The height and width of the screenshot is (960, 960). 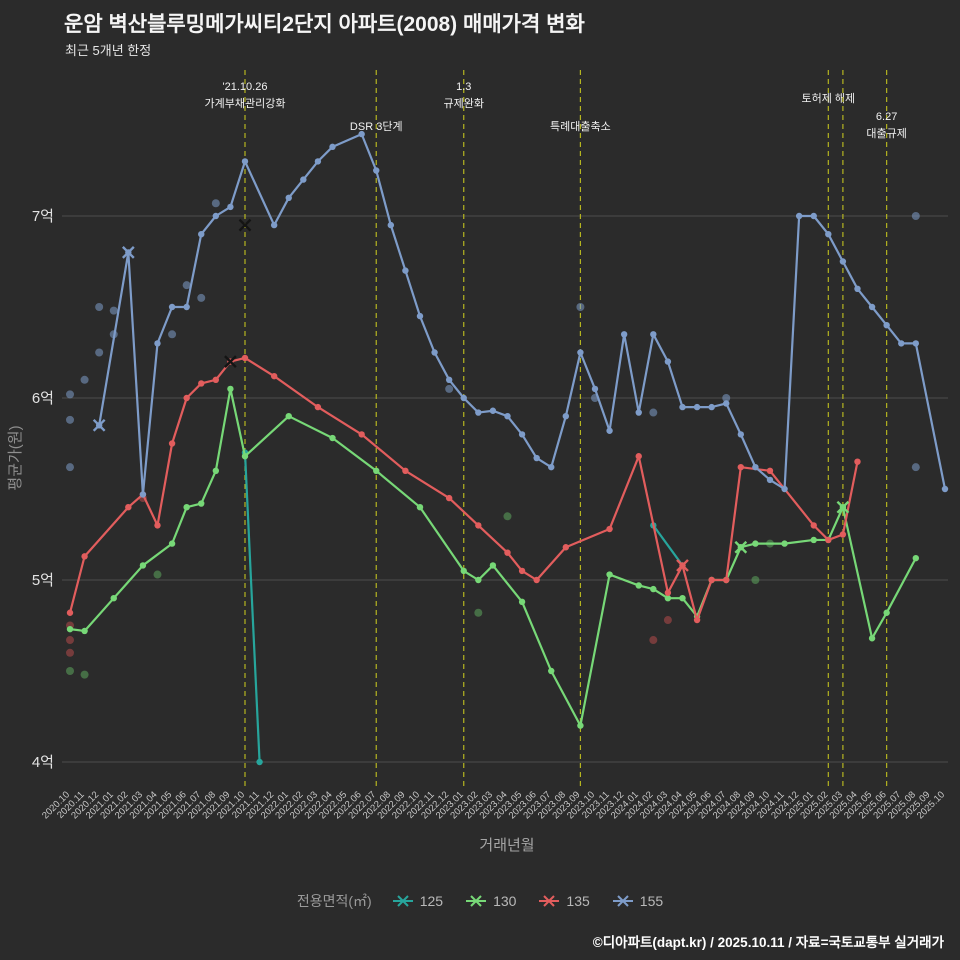 I want to click on legend-item-label: 155, so click(x=651, y=901).